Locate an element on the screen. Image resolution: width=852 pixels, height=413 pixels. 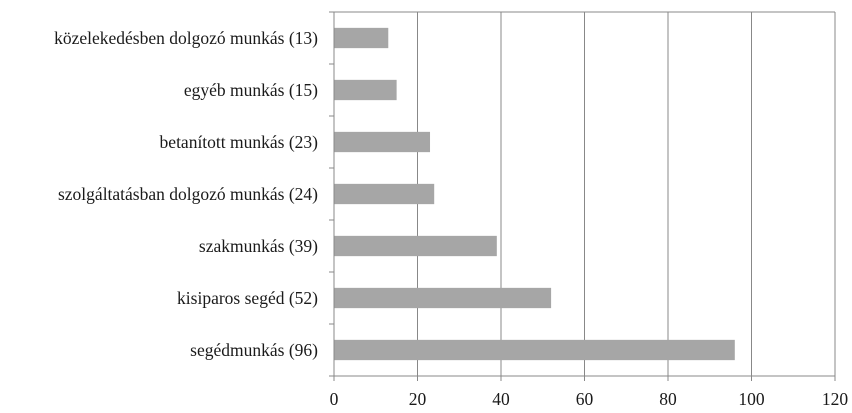
category-label: kisiparos segéd (52) is located at coordinates (247, 298).